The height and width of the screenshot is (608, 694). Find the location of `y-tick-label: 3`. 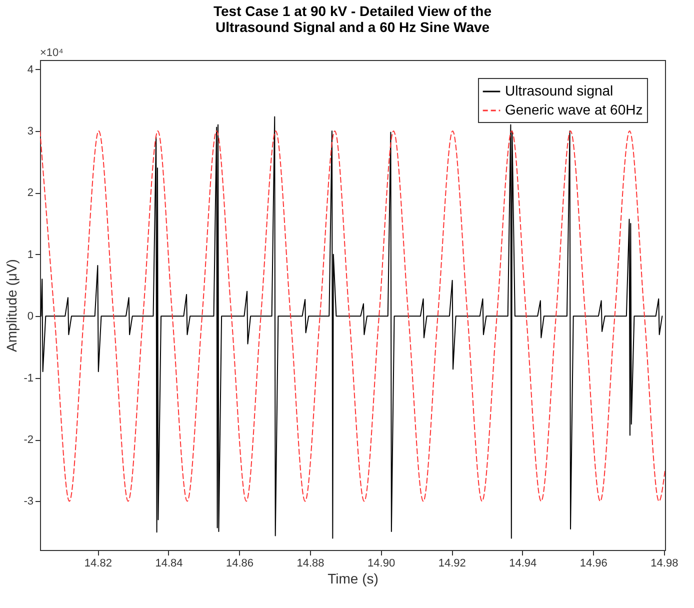

y-tick-label: 3 is located at coordinates (30, 131).